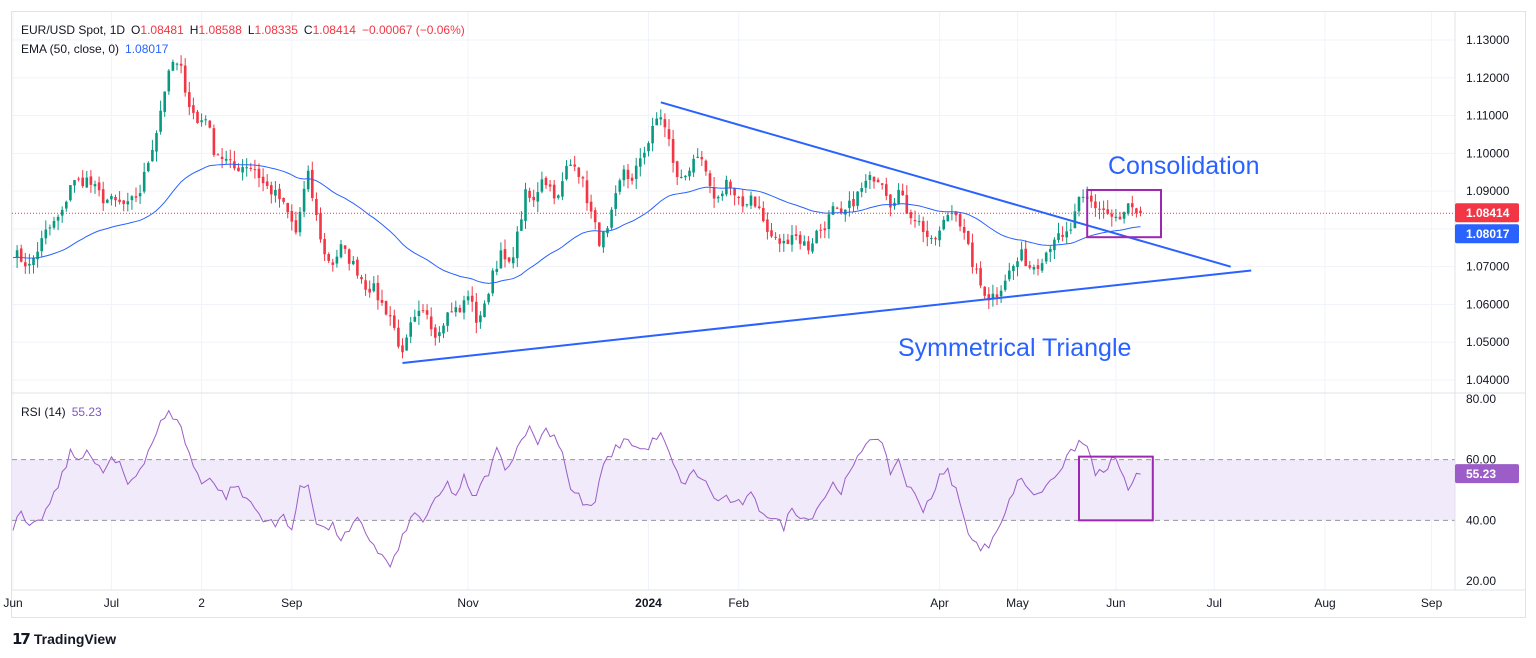  Describe the element at coordinates (12, 603) in the screenshot. I see `time-tick-label: Jun` at that location.